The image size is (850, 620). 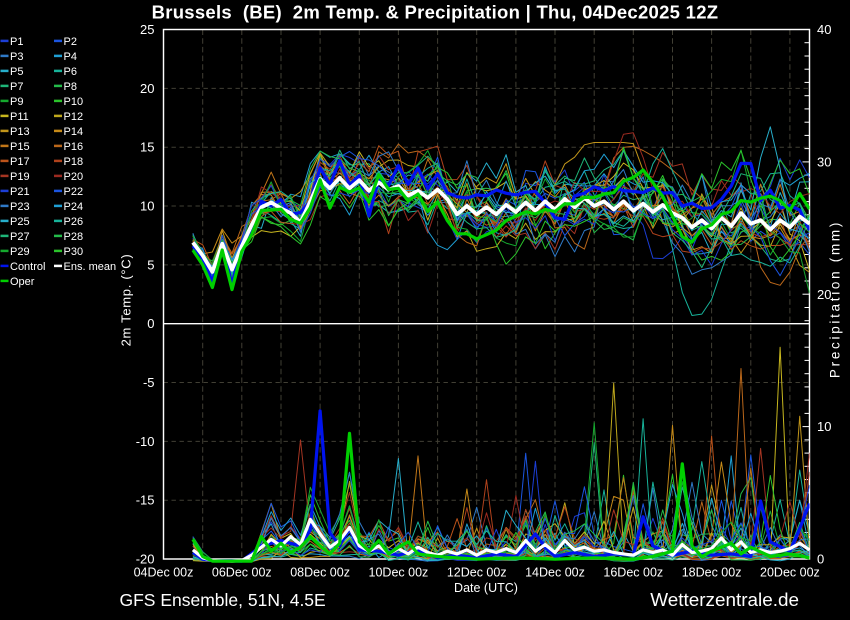 I want to click on svg-text: P22, so click(x=74, y=192).